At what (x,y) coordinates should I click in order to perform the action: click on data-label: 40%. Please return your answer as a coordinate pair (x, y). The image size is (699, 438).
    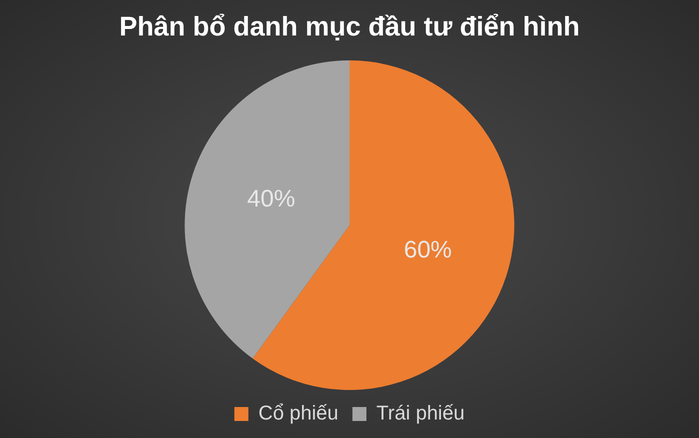
    Looking at the image, I should click on (271, 198).